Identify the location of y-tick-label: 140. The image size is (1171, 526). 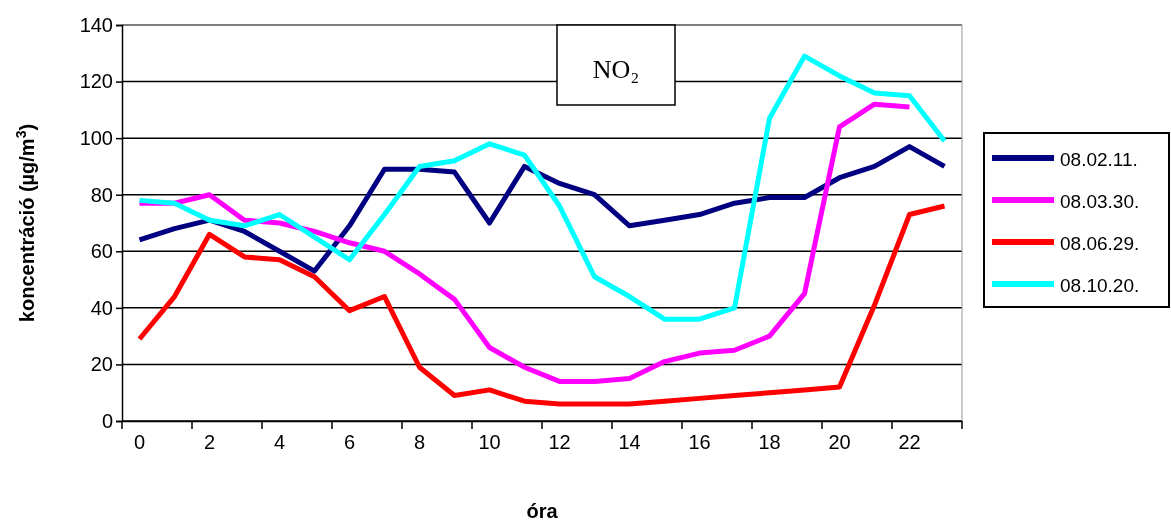
(96, 24).